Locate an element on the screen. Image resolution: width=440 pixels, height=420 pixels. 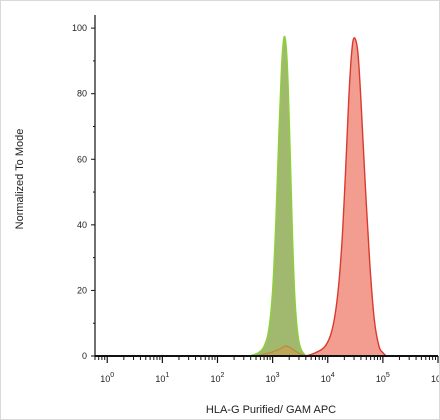
x-tick-label: 10³ is located at coordinates (273, 378).